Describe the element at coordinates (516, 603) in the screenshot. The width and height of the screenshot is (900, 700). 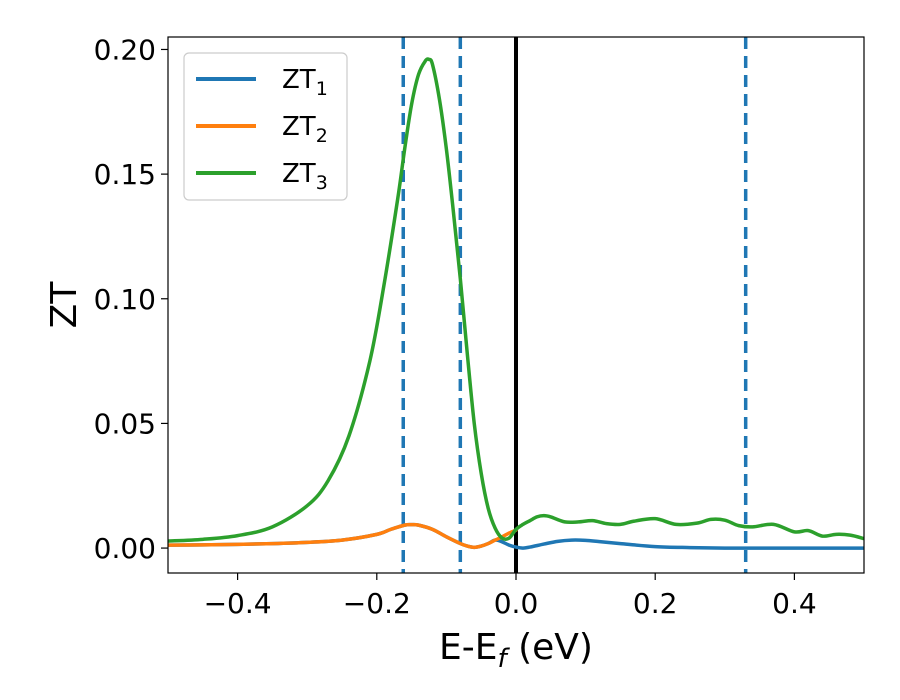
I see `x-tick-label: 0.0` at that location.